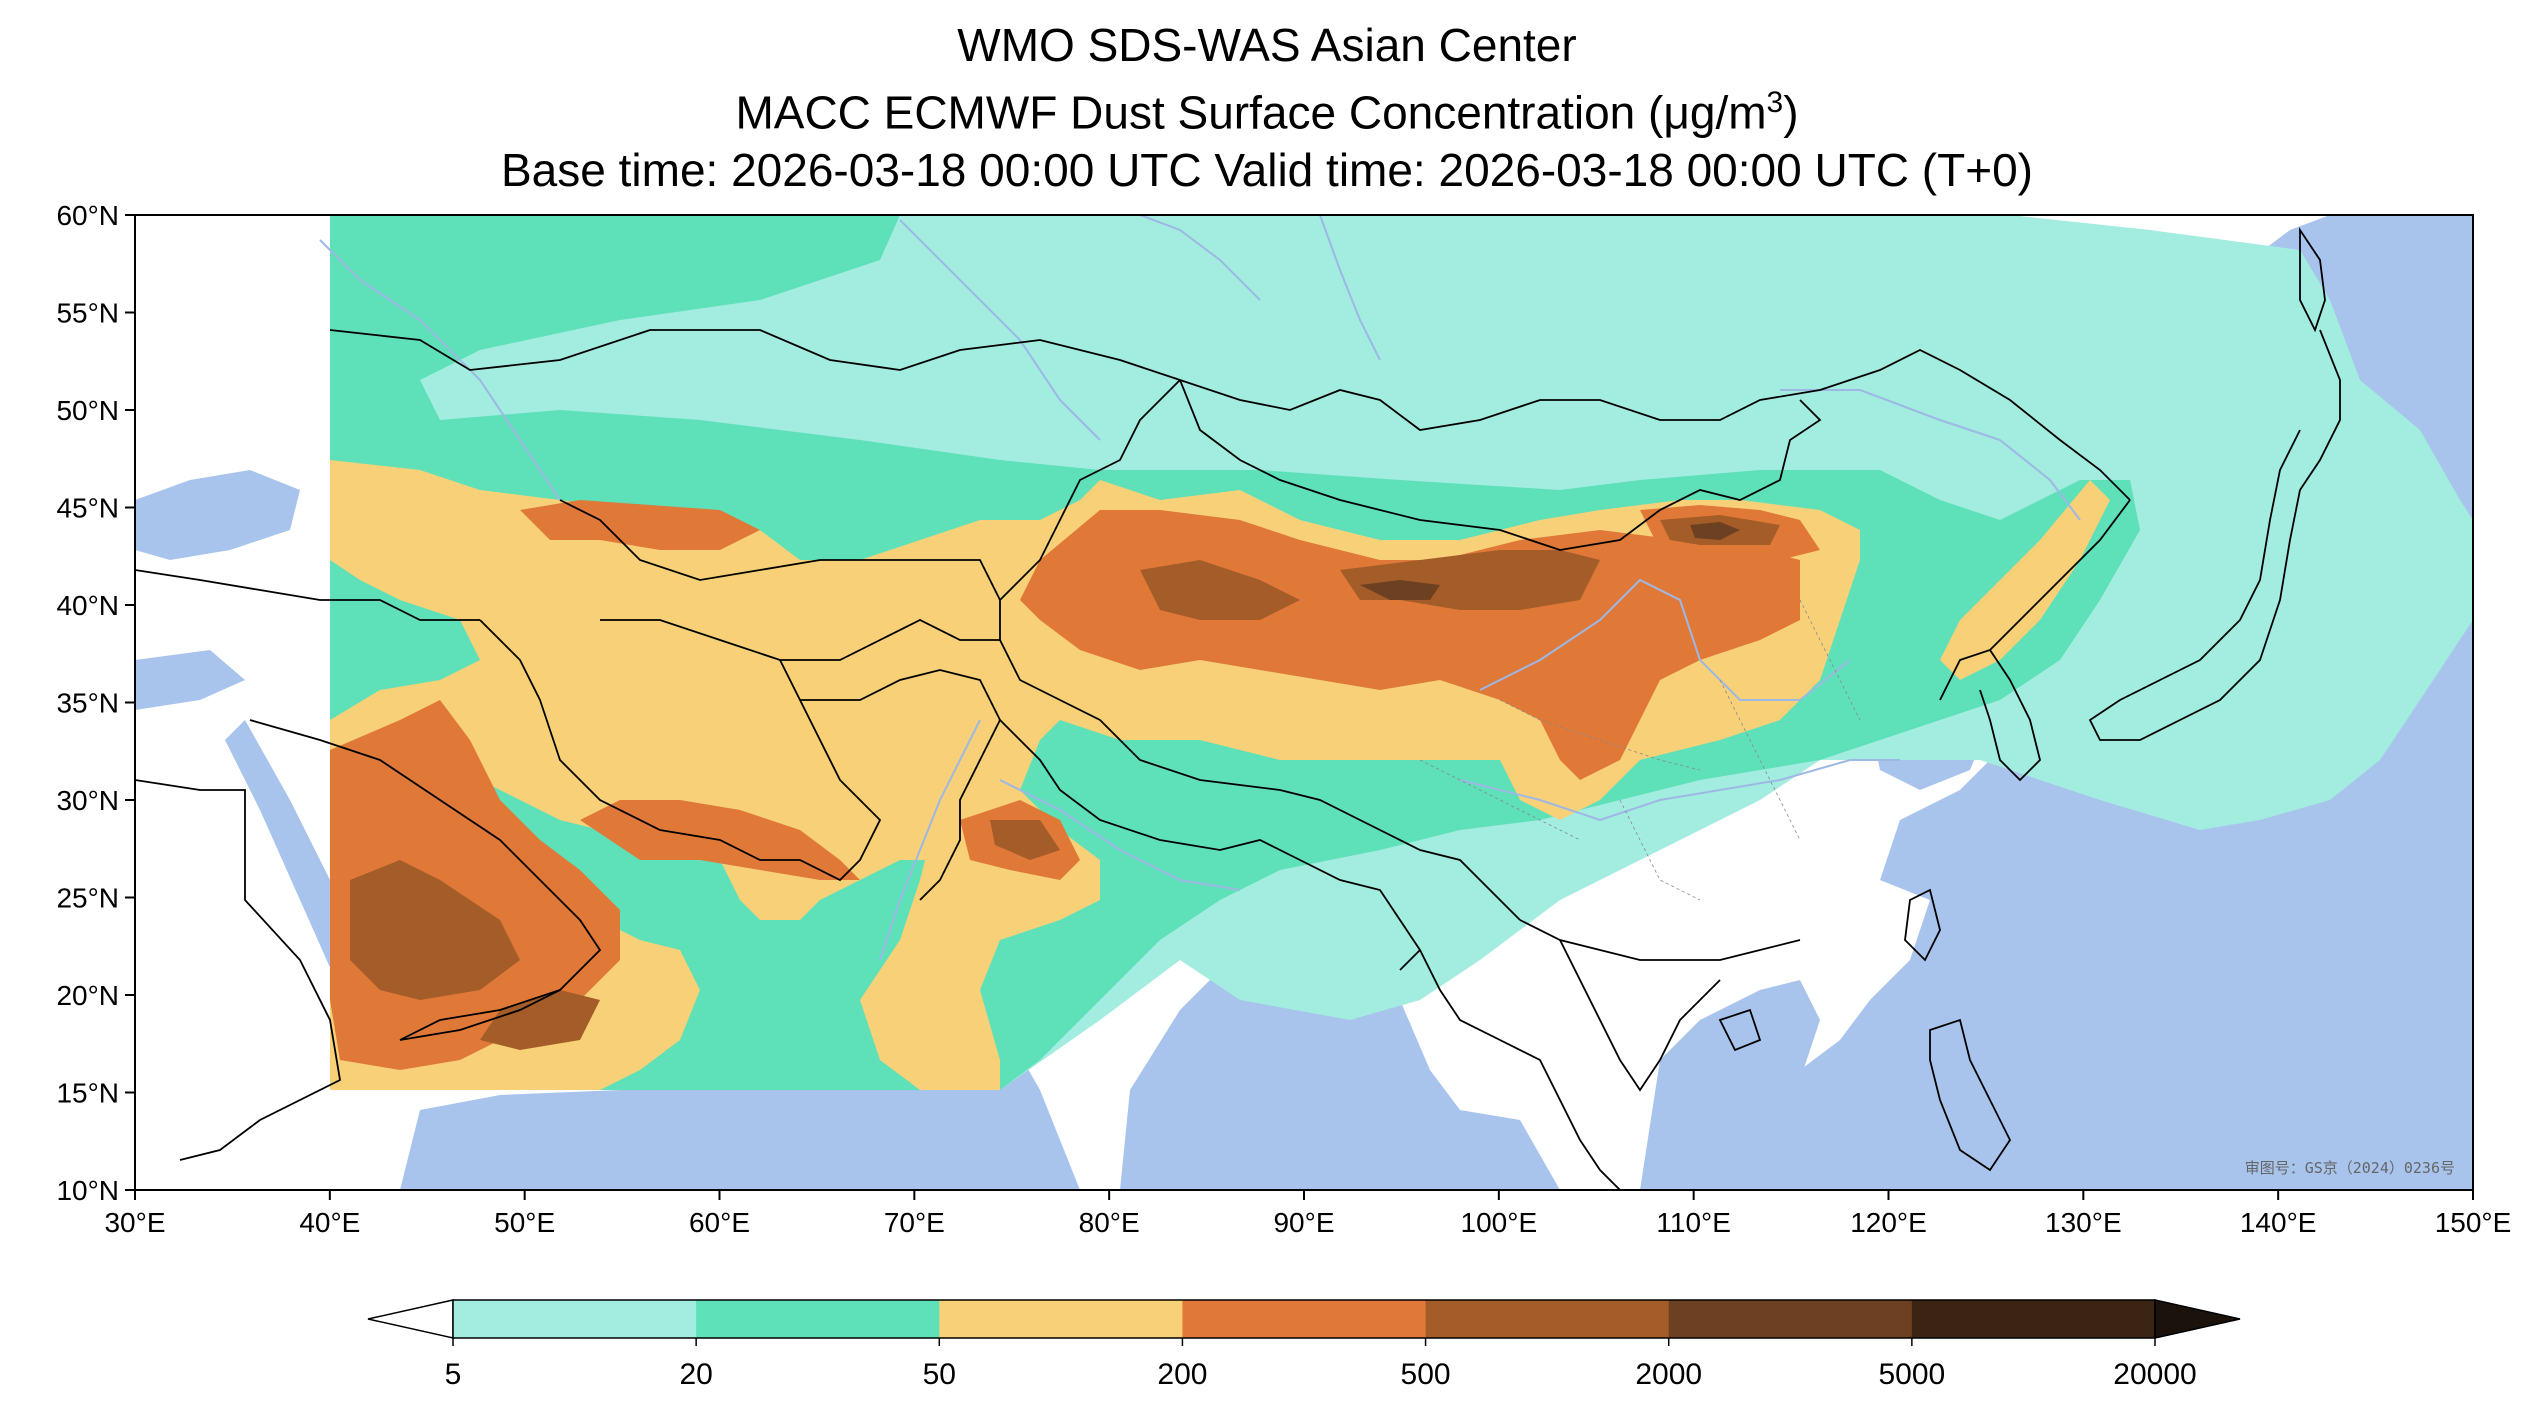 This screenshot has width=2534, height=1421. I want to click on mongolia-border, so click(1500, 465).